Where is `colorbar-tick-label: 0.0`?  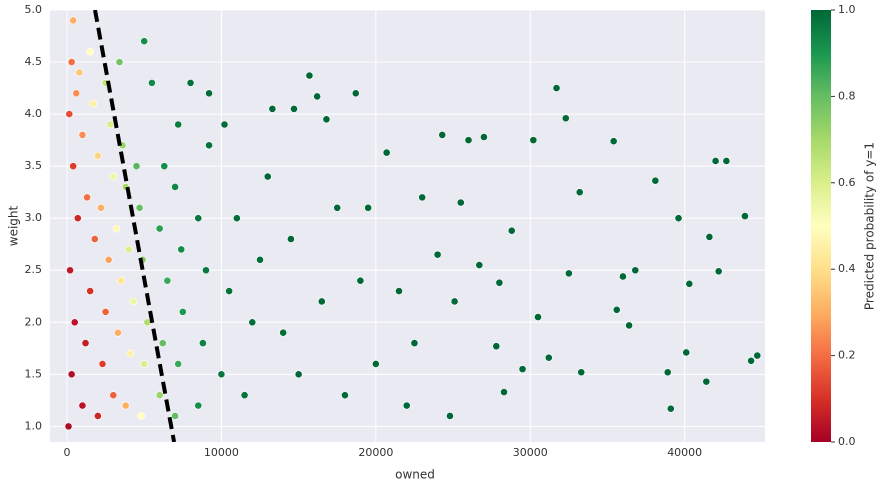
colorbar-tick-label: 0.0 is located at coordinates (847, 441).